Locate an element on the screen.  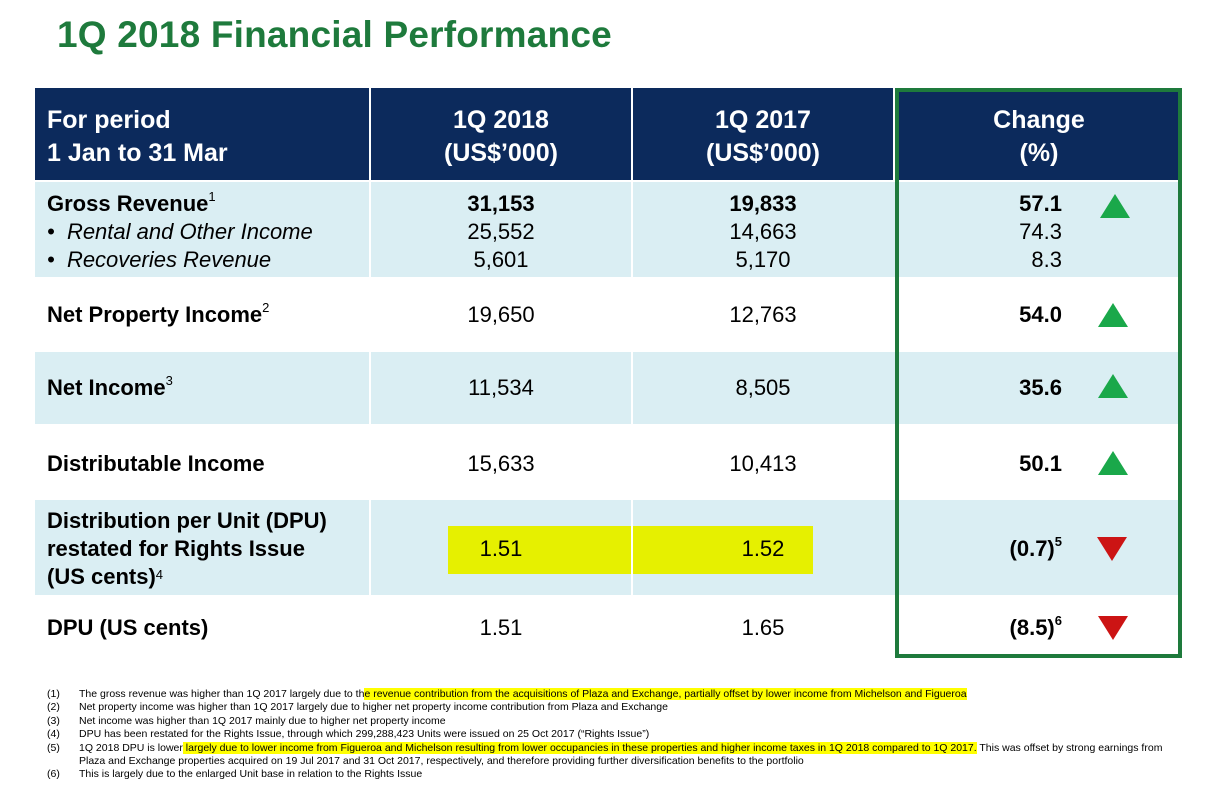
header-1q2017-line1: 1Q 2017 is located at coordinates (763, 120).